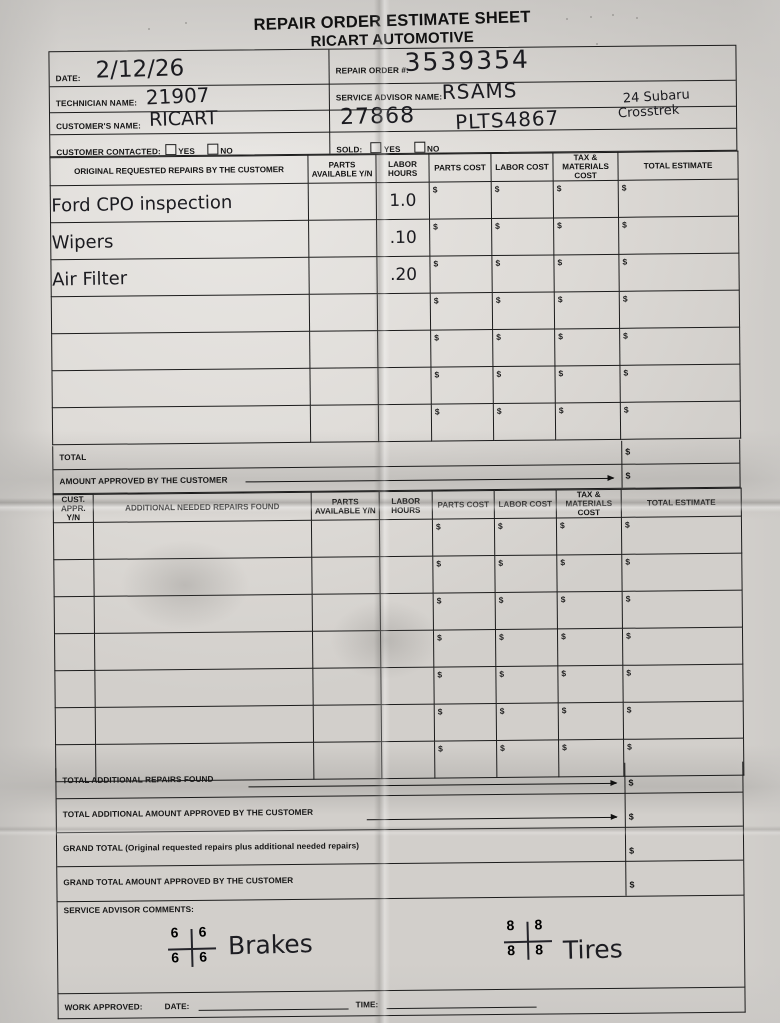 This screenshot has height=1023, width=780. I want to click on table-row: $ $ $ $, so click(396, 423).